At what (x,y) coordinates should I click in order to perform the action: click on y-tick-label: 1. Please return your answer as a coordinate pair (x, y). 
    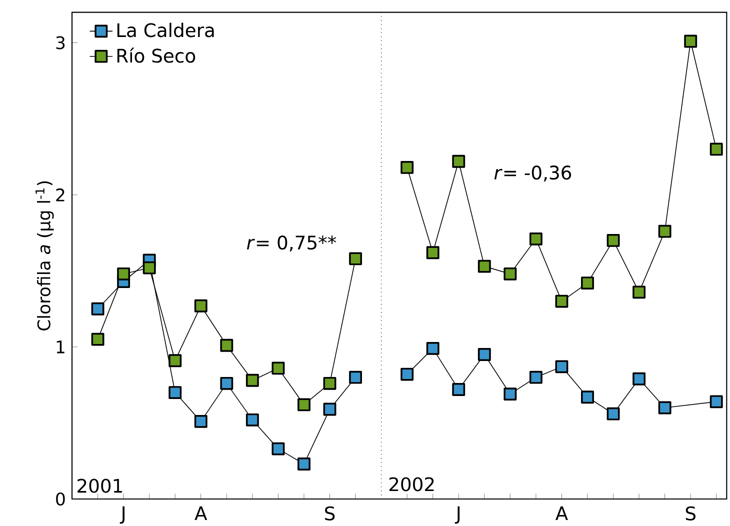
    Looking at the image, I should click on (60, 347).